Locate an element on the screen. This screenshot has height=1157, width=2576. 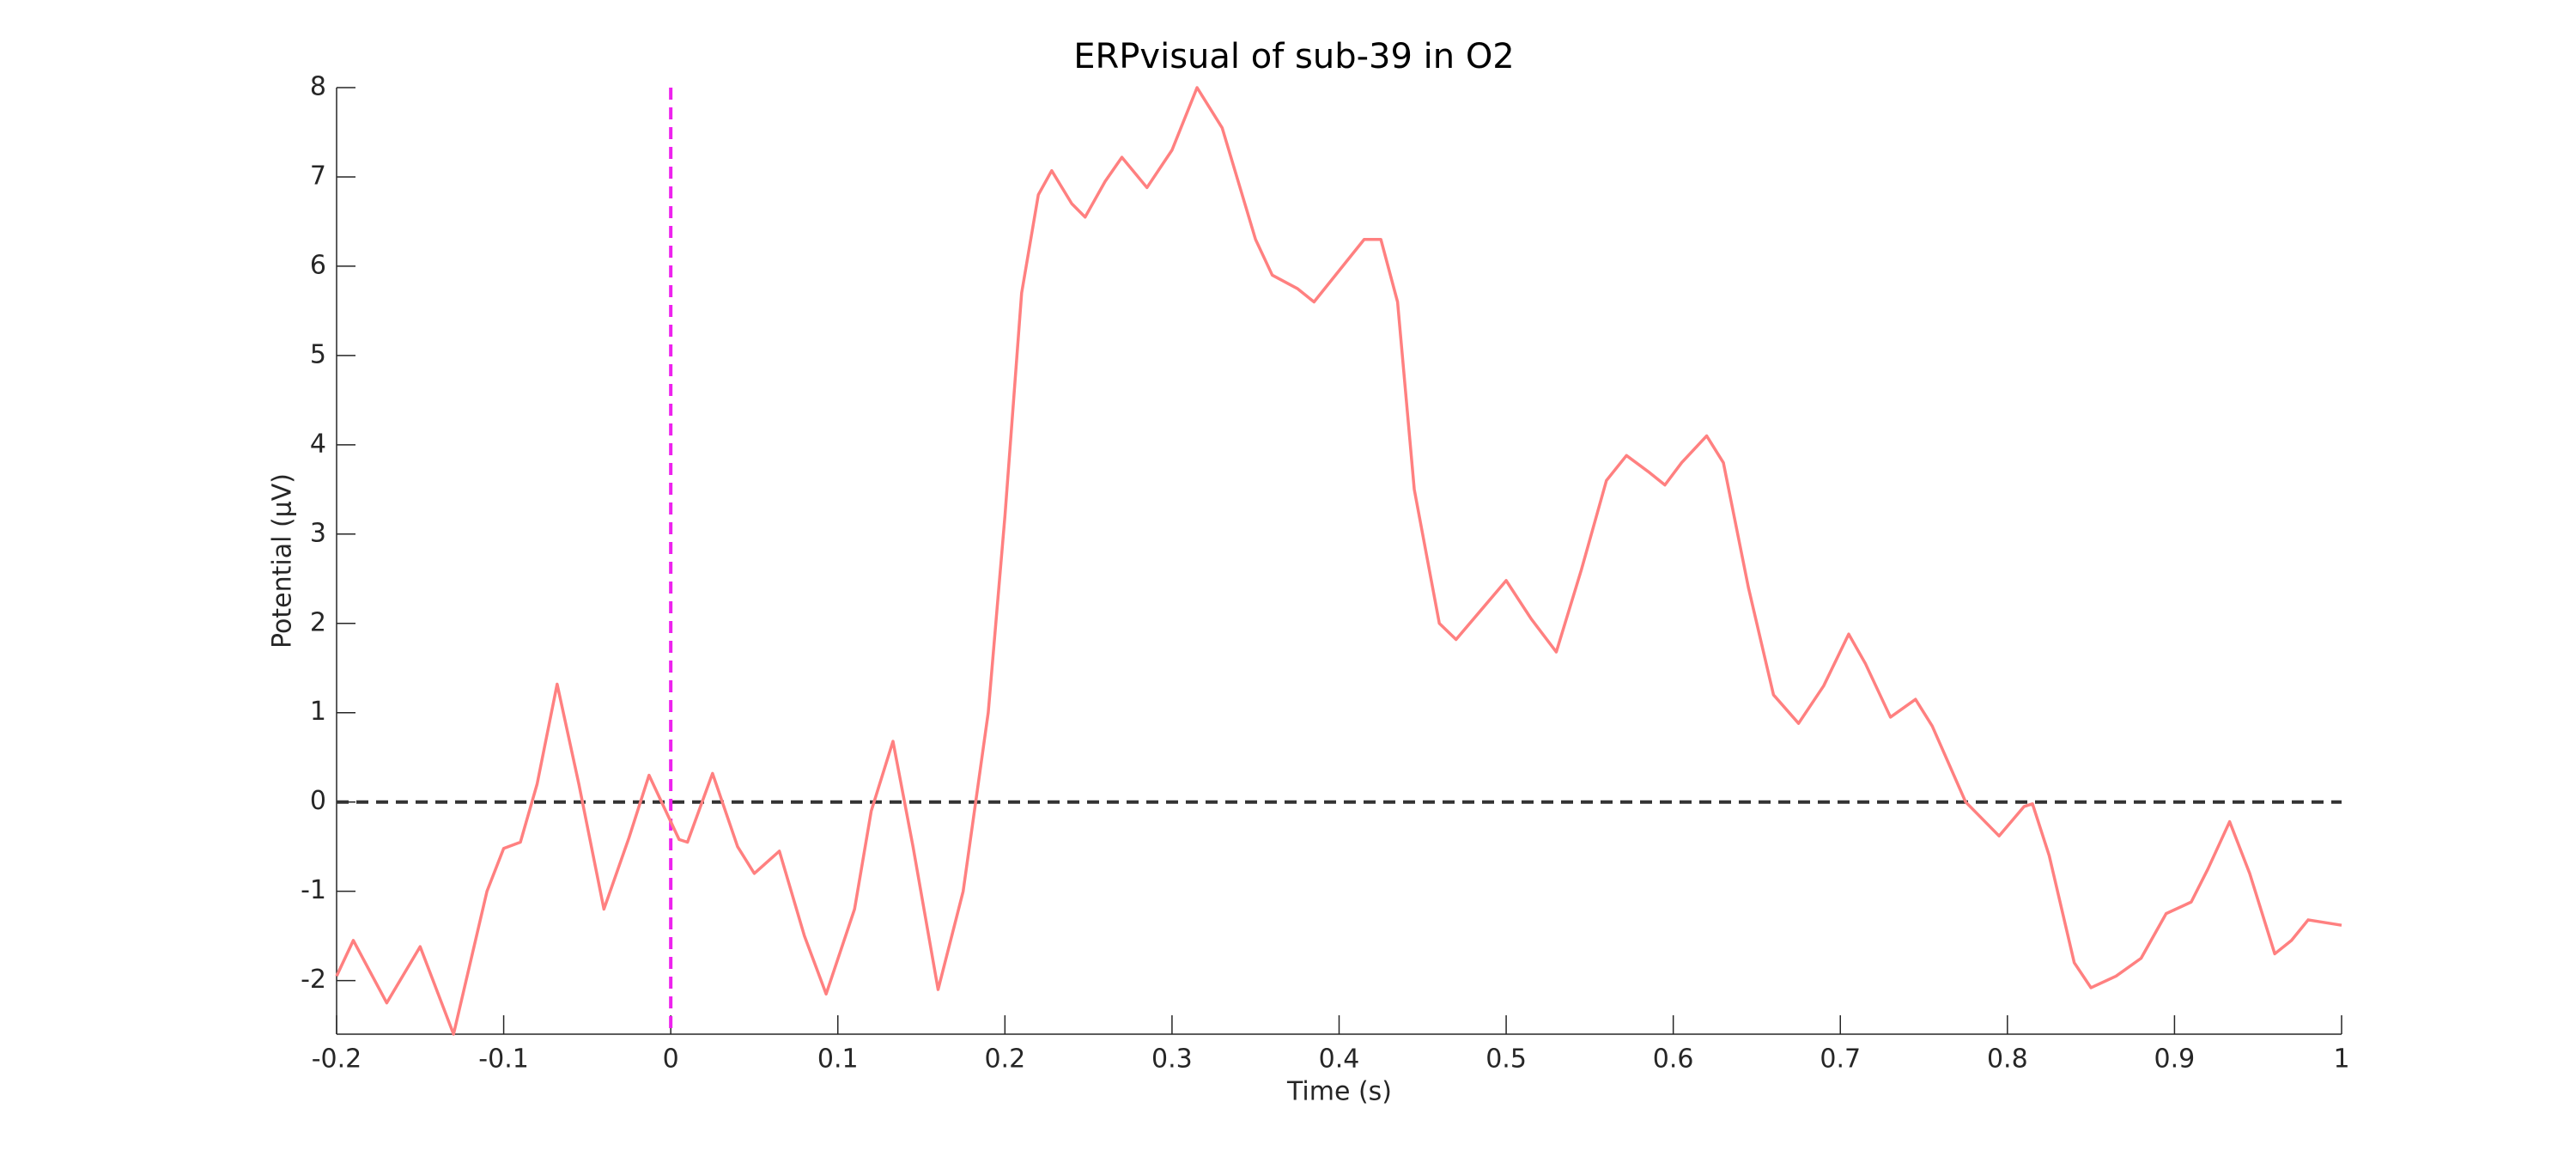
x-tick-label: 0.7 is located at coordinates (1841, 1059).